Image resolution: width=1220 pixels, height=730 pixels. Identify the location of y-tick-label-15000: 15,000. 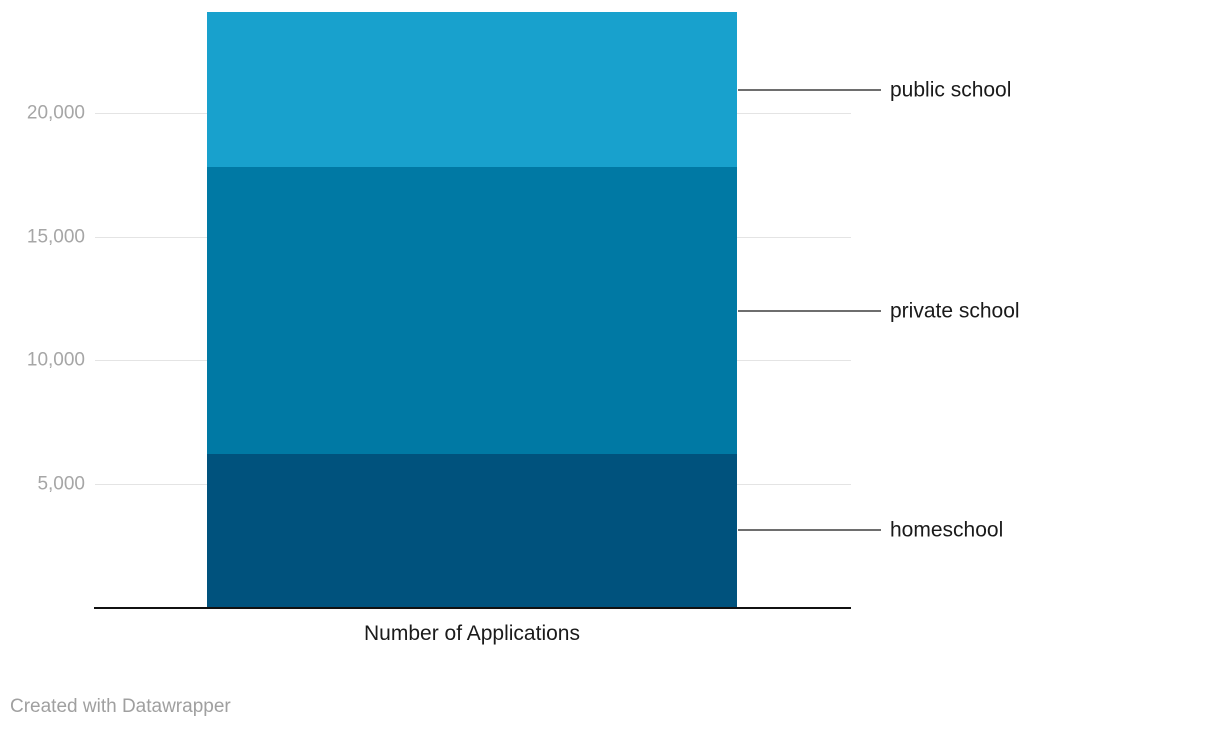
(55, 236).